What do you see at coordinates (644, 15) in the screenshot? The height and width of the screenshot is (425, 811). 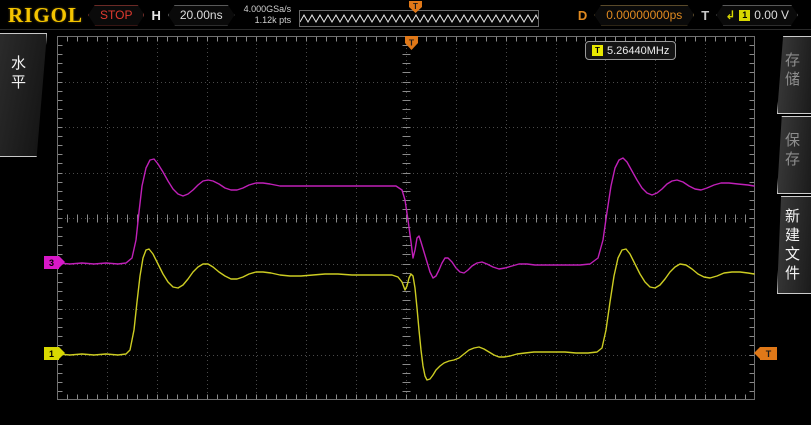 I see `delay-badge: 0.00000000ps` at bounding box center [644, 15].